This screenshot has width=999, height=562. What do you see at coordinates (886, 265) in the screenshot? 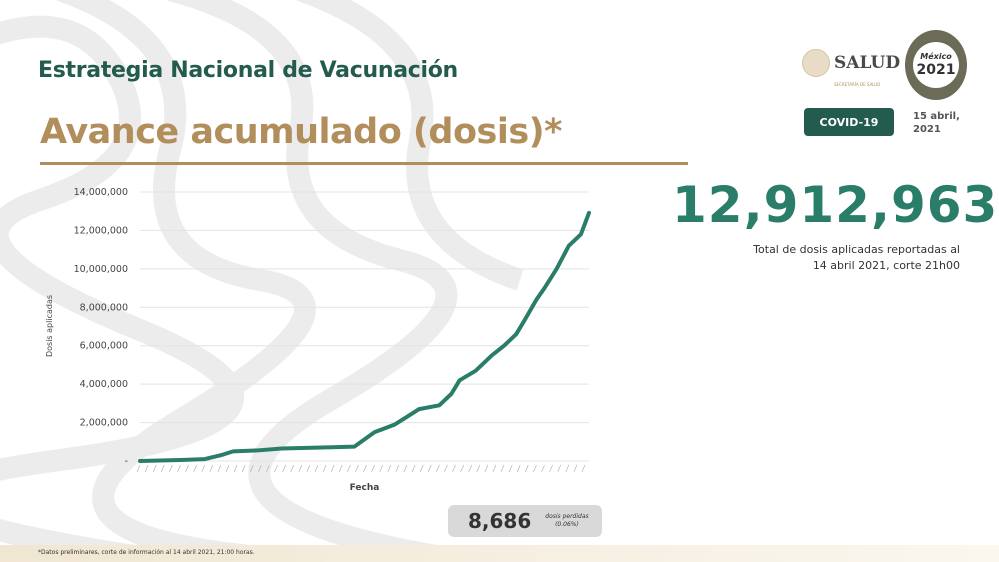
I see `caption-line-2: 14 abril 2021, corte 21h00` at bounding box center [886, 265].